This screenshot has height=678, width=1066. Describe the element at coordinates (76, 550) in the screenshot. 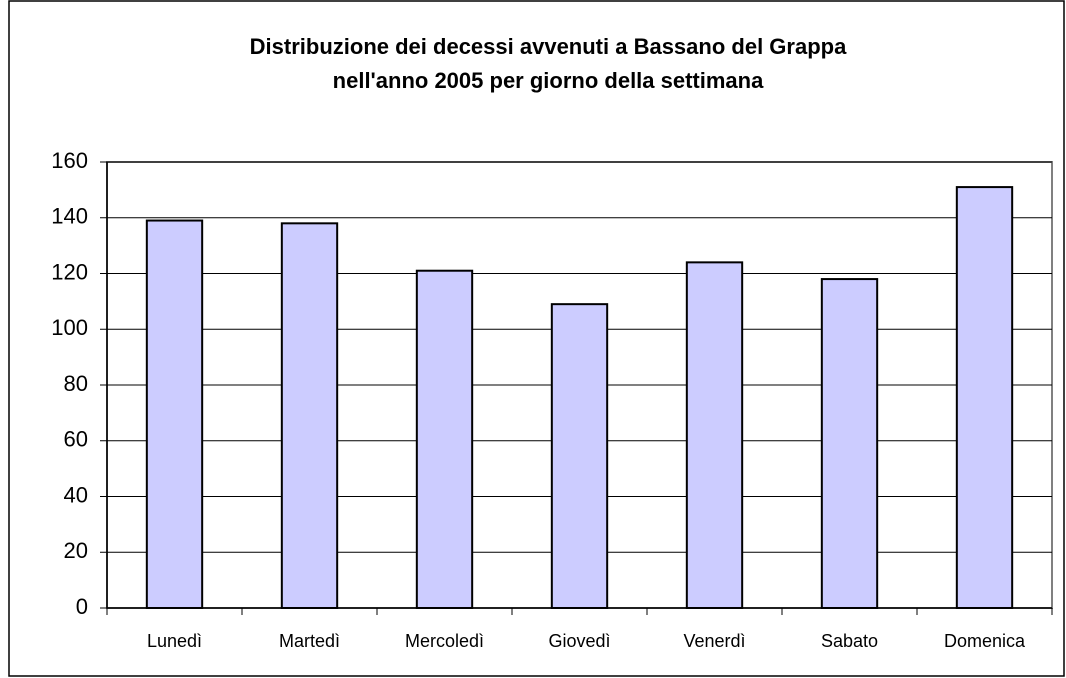

I see `y-tick-label: 20` at that location.